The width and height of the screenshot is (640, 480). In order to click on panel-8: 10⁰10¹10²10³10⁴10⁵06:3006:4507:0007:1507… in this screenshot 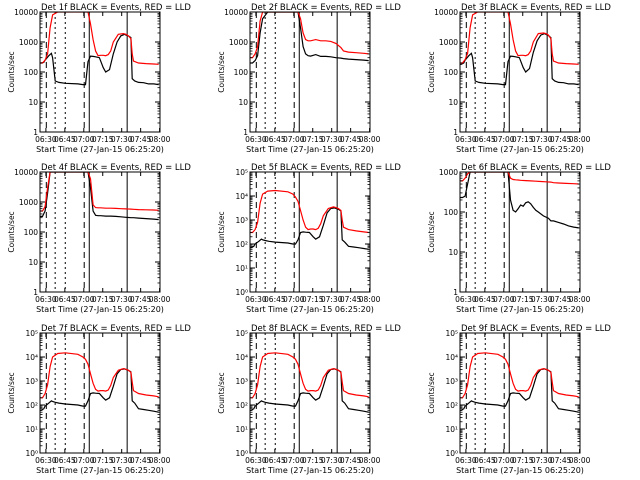, I will do `click(309, 399)`.